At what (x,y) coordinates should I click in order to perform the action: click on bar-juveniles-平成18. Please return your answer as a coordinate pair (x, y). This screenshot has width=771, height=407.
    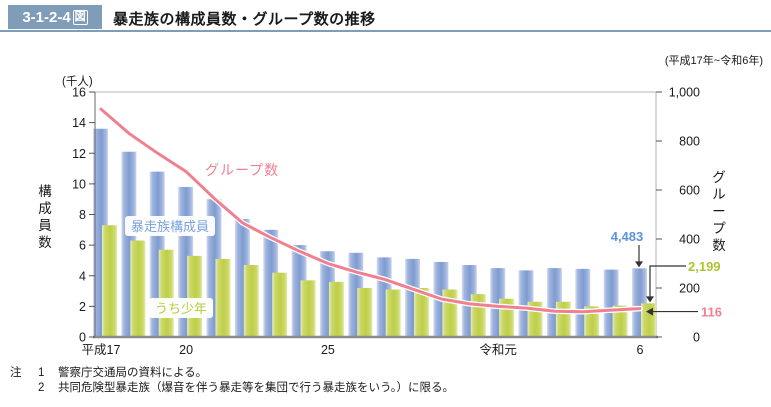
    Looking at the image, I should click on (138, 288).